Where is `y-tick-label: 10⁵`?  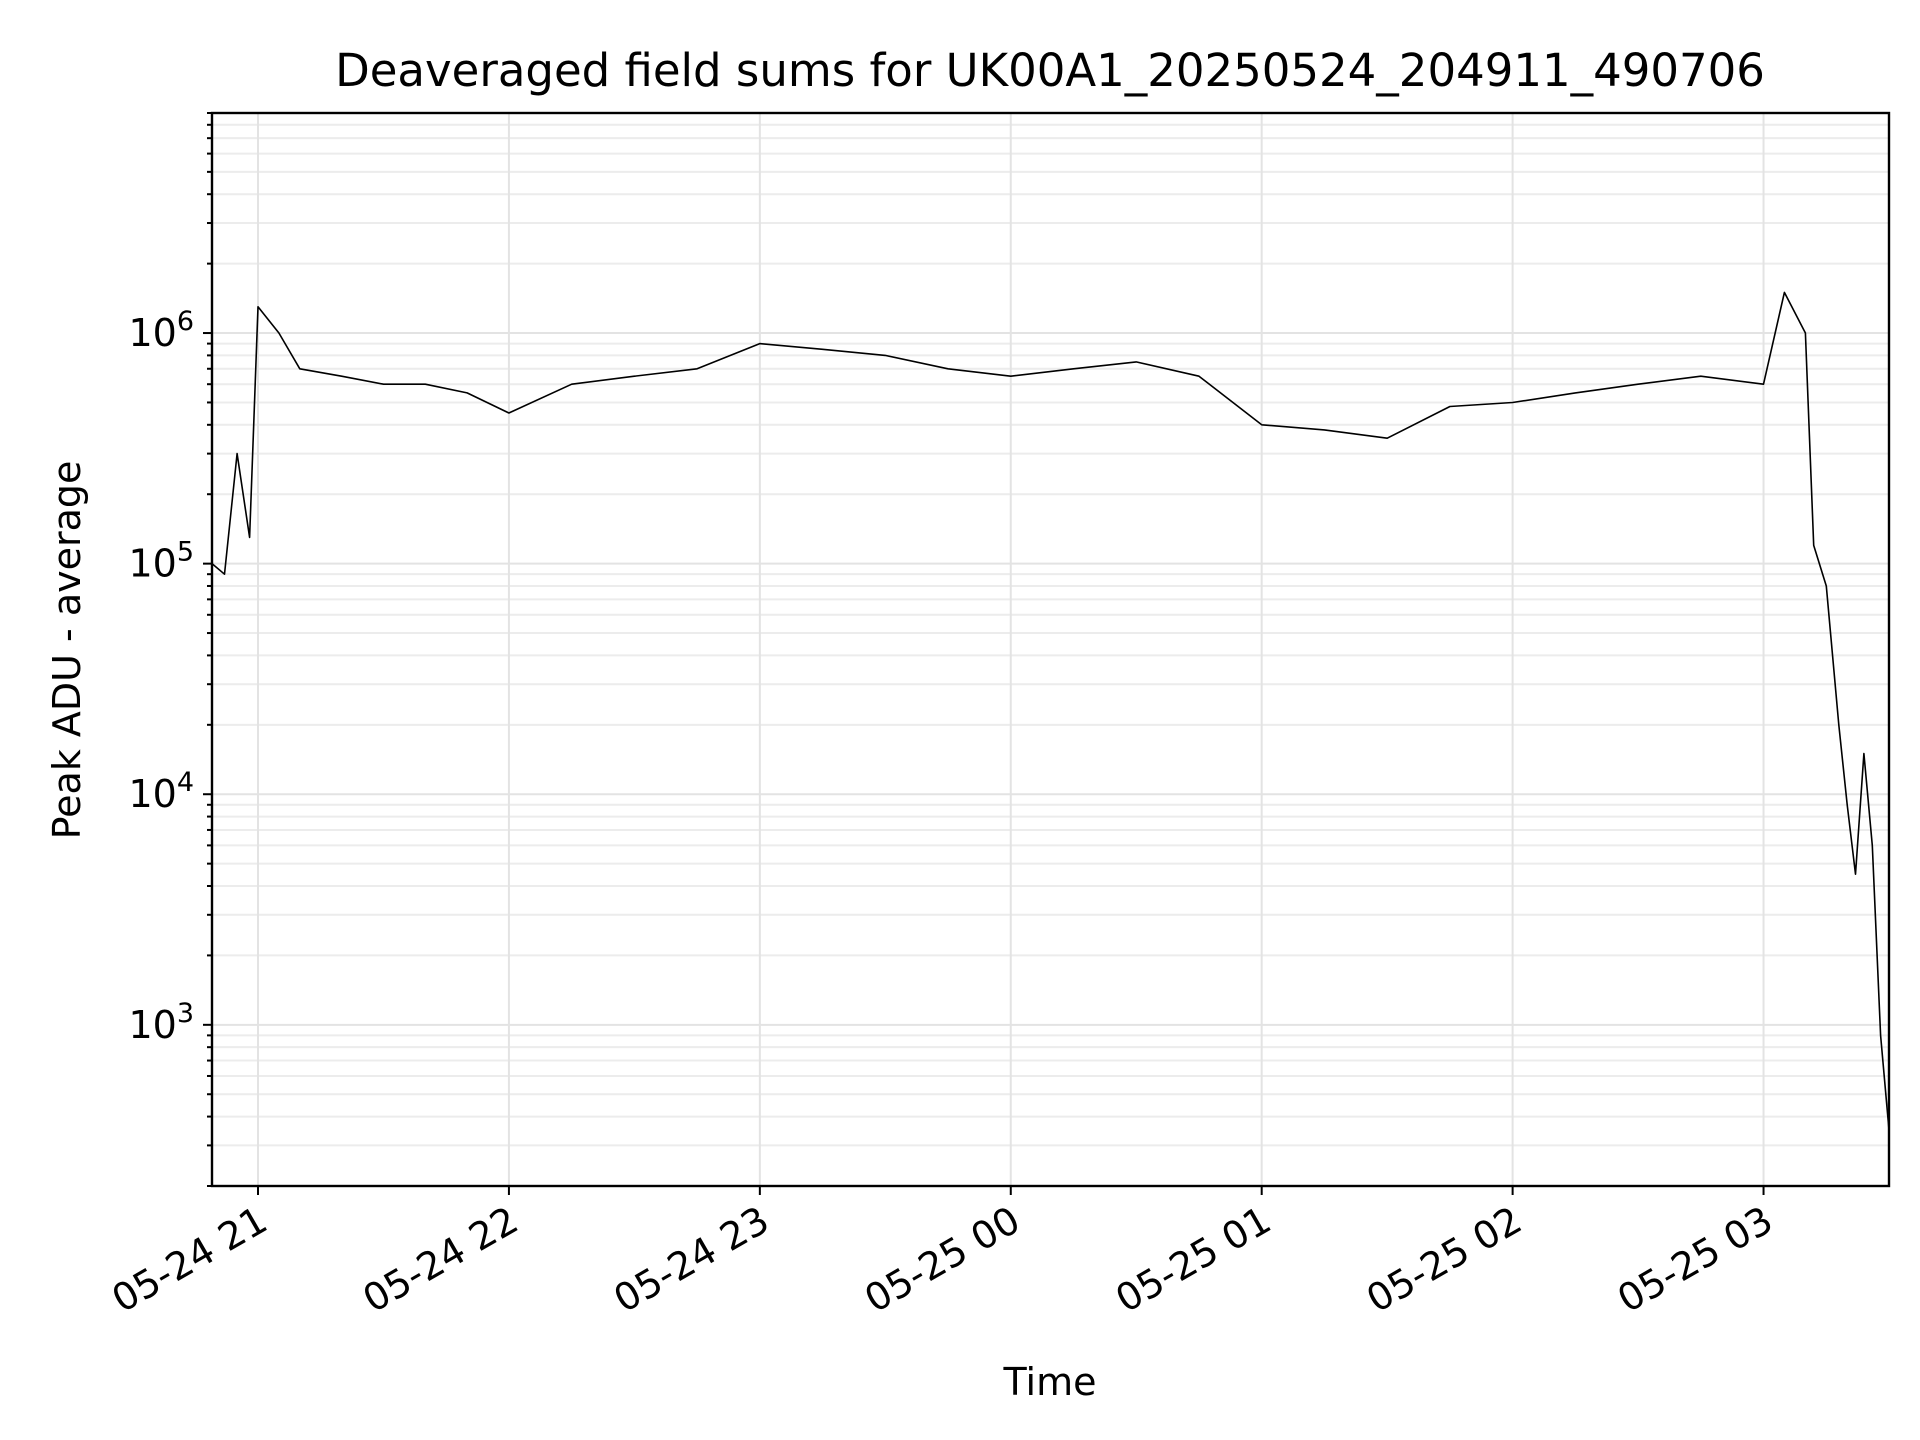 y-tick-label: 10⁵ is located at coordinates (161, 561).